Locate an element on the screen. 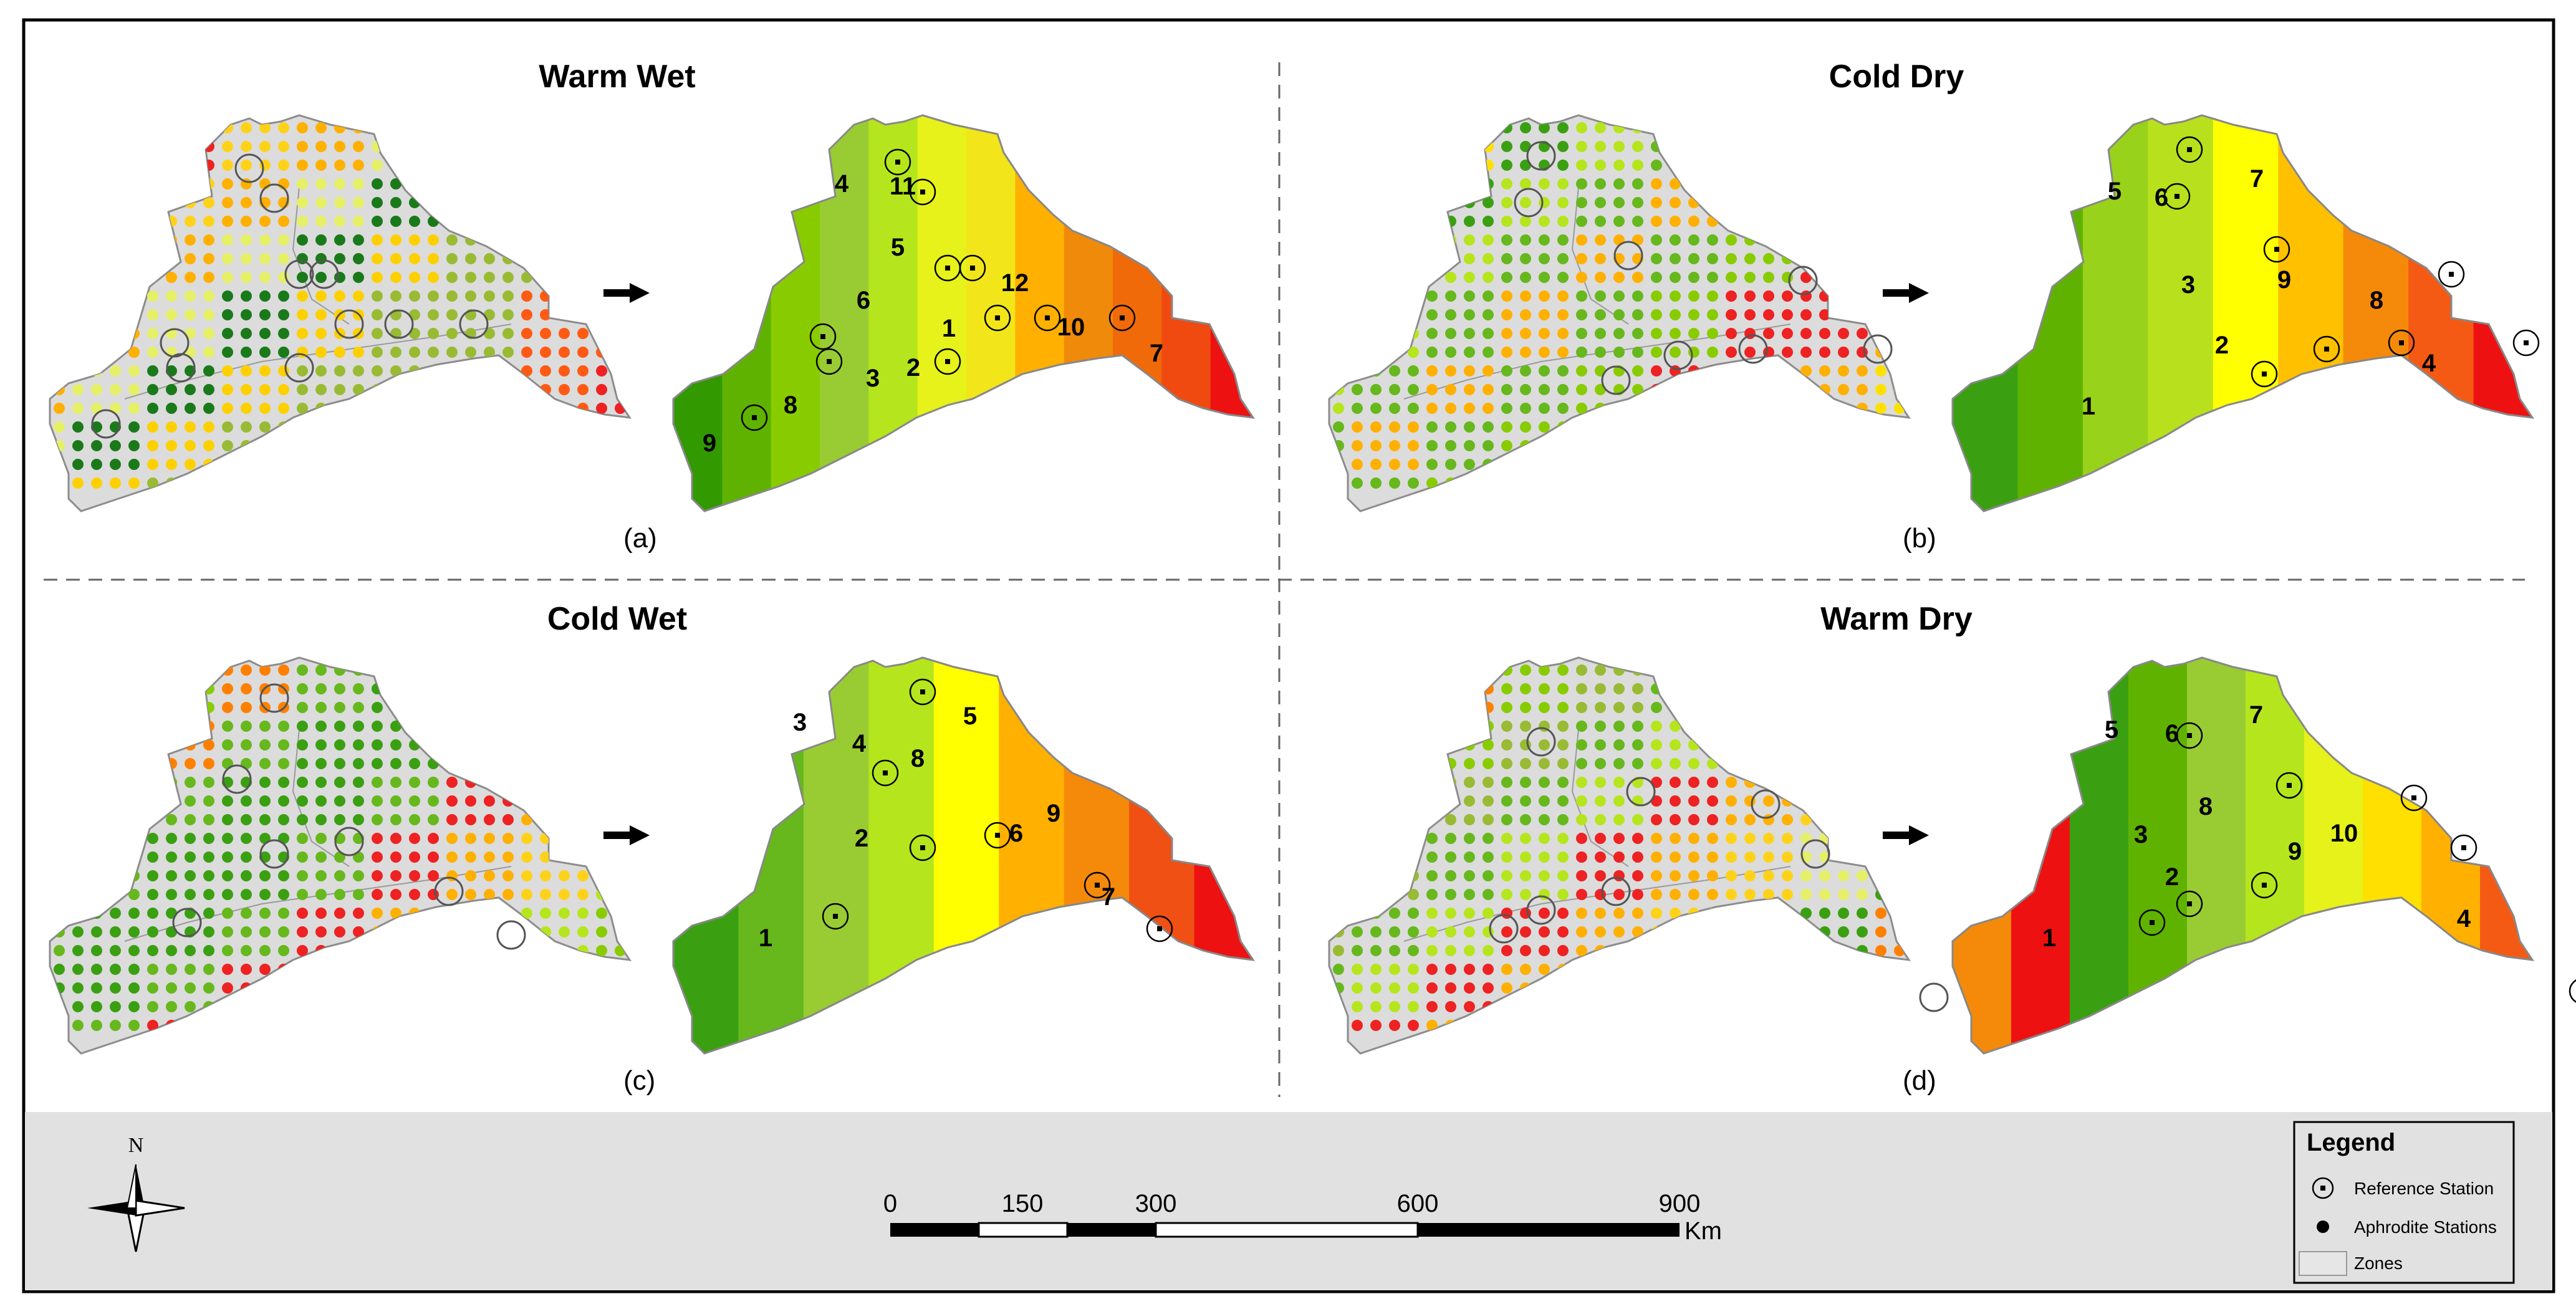 This screenshot has height=1314, width=2576. arrow-icon is located at coordinates (626, 835).